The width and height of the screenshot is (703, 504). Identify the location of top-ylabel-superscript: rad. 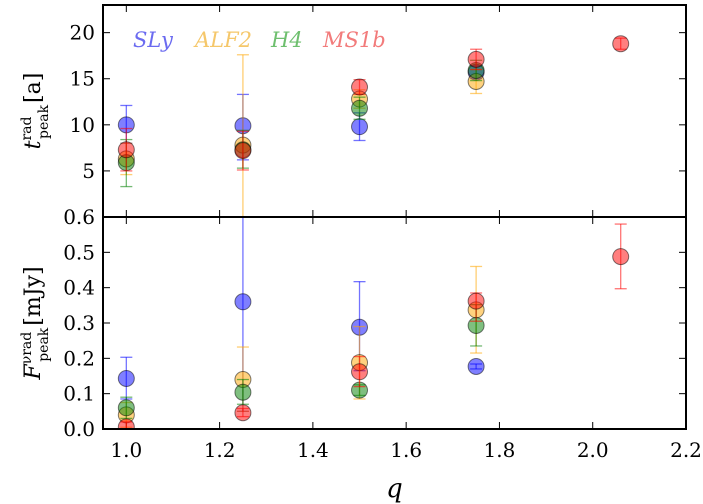
(27, 128).